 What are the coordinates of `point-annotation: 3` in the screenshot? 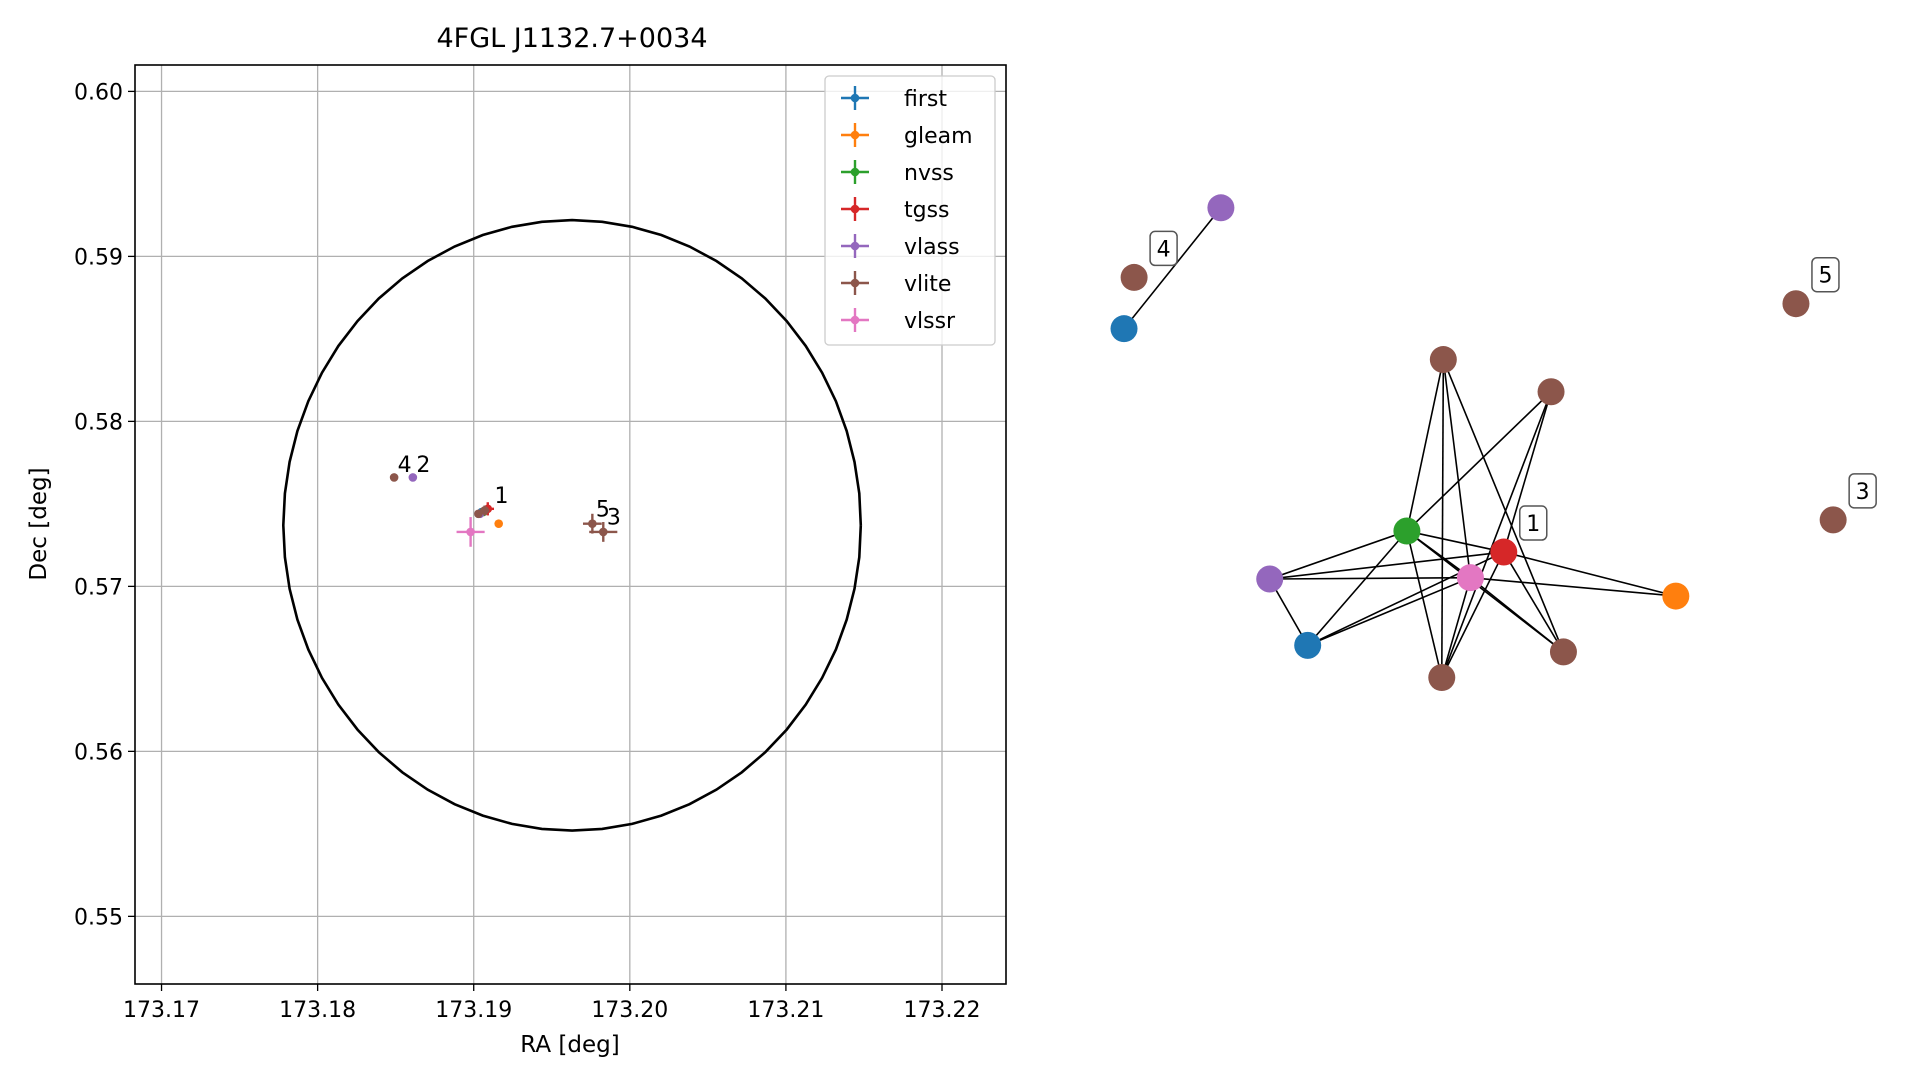 It's located at (614, 518).